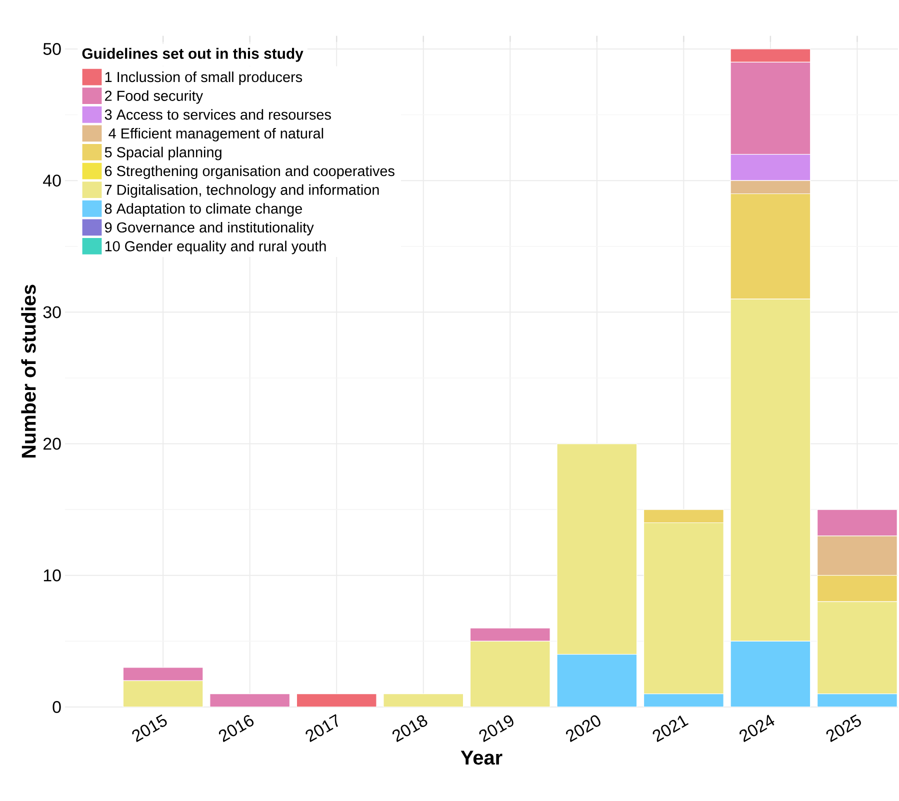  What do you see at coordinates (154, 97) in the screenshot?
I see `legend-label: 2 Food security` at bounding box center [154, 97].